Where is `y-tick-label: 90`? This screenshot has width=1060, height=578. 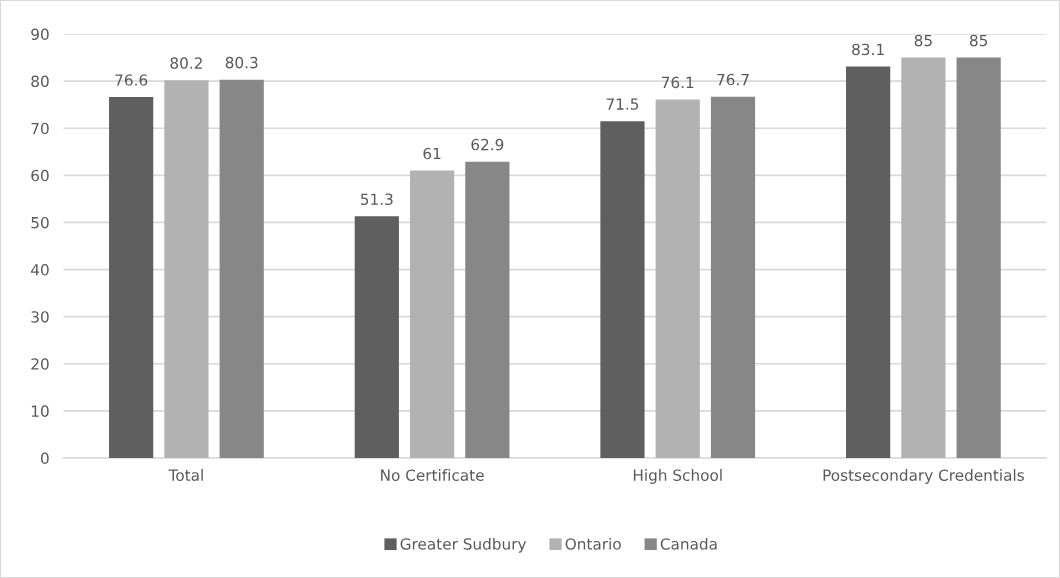 y-tick-label: 90 is located at coordinates (40, 34).